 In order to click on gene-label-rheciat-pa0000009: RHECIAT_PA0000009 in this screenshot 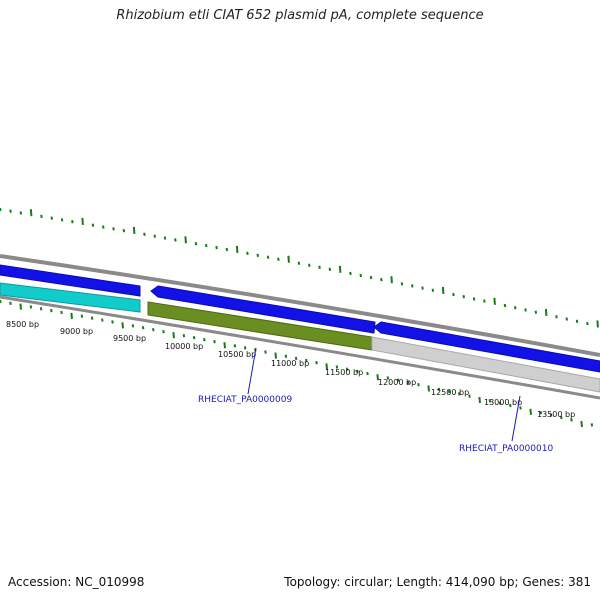, I will do `click(245, 400)`.